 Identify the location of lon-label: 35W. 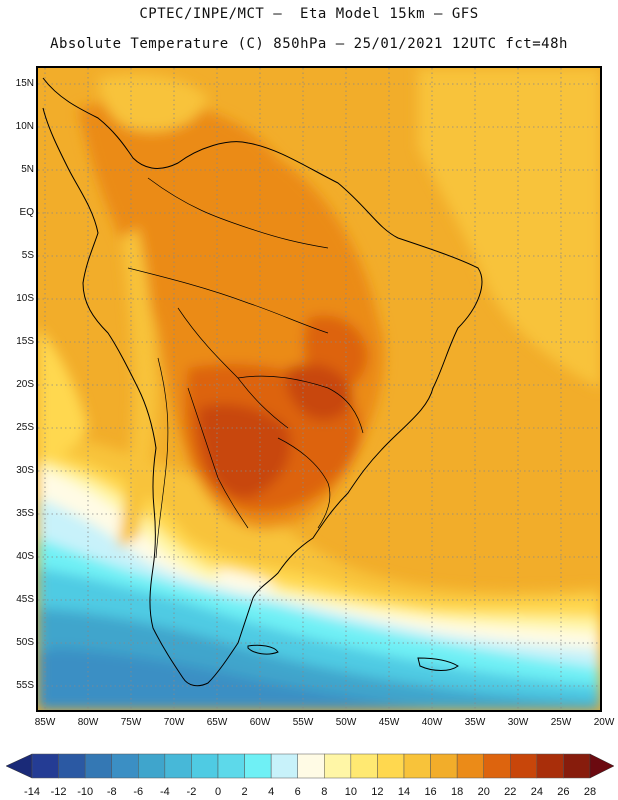
(475, 722).